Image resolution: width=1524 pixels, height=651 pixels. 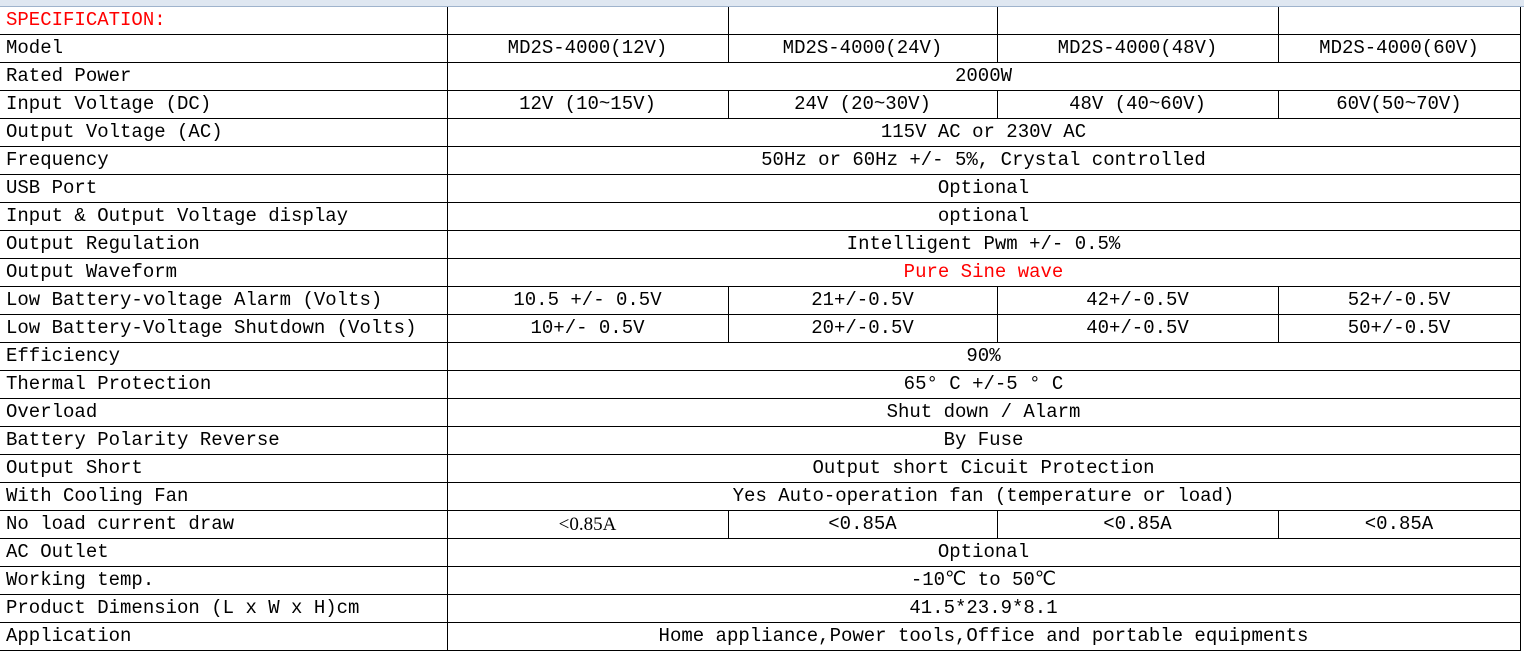 What do you see at coordinates (224, 132) in the screenshot?
I see `row-label: Output Voltage (AC)` at bounding box center [224, 132].